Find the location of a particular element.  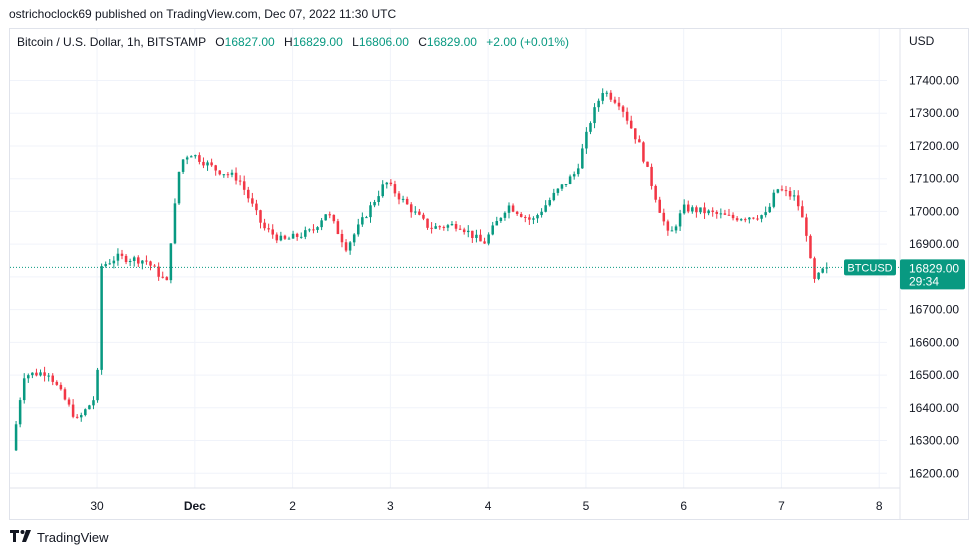

footer-branding: TradingView is located at coordinates (59, 537).